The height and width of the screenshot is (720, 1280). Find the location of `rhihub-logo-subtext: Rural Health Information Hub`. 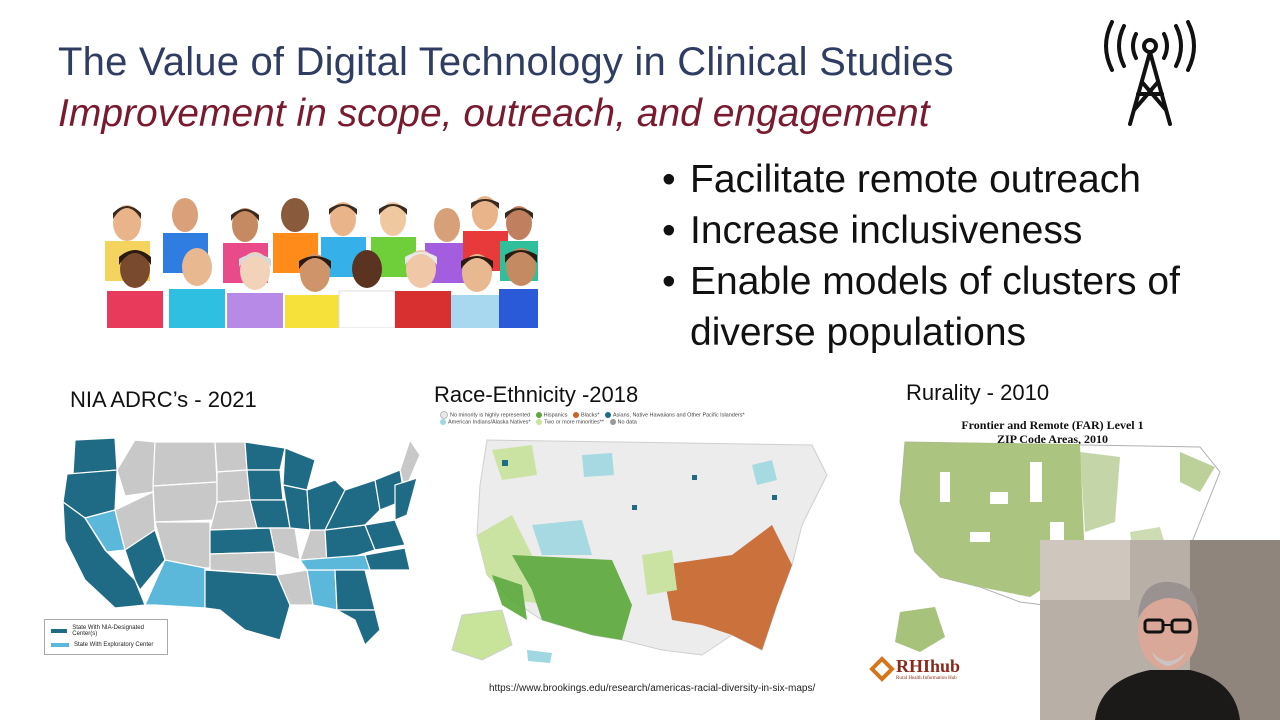

rhihub-logo-subtext: Rural Health Information Hub is located at coordinates (926, 678).